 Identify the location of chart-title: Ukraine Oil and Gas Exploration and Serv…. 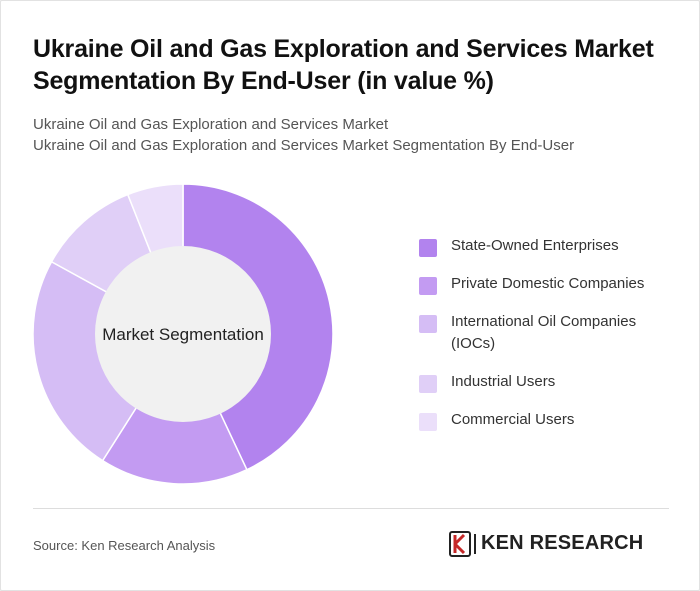
(343, 65).